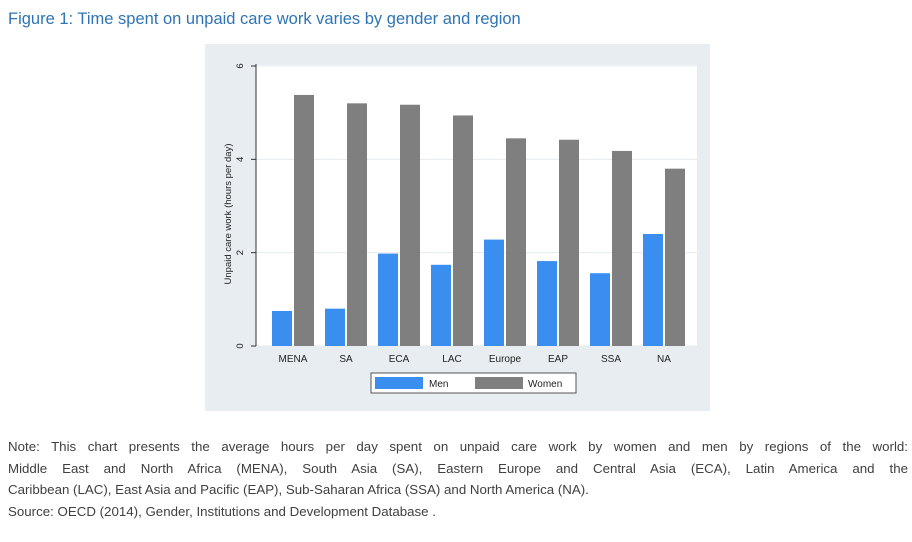  What do you see at coordinates (304, 220) in the screenshot?
I see `bar-women-mena` at bounding box center [304, 220].